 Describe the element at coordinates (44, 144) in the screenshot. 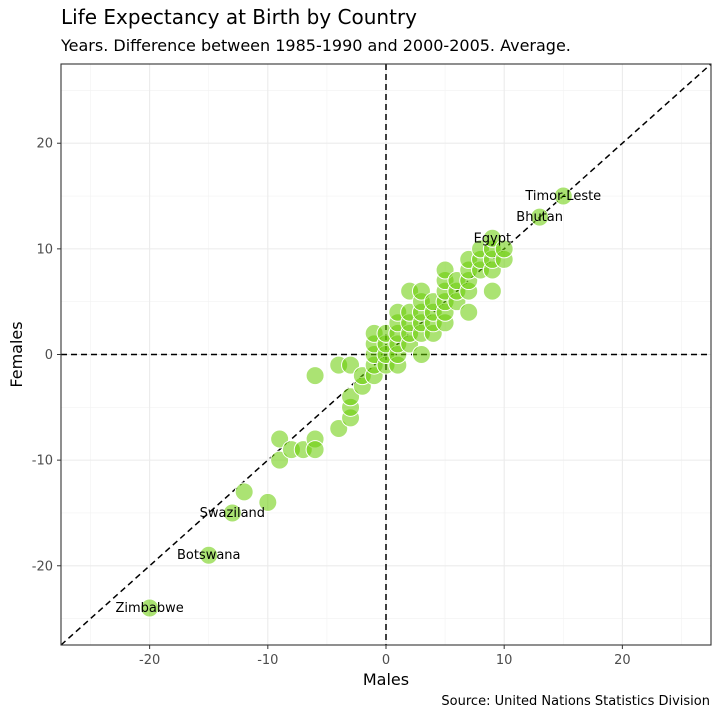

I see `y-tick-label: 20` at that location.